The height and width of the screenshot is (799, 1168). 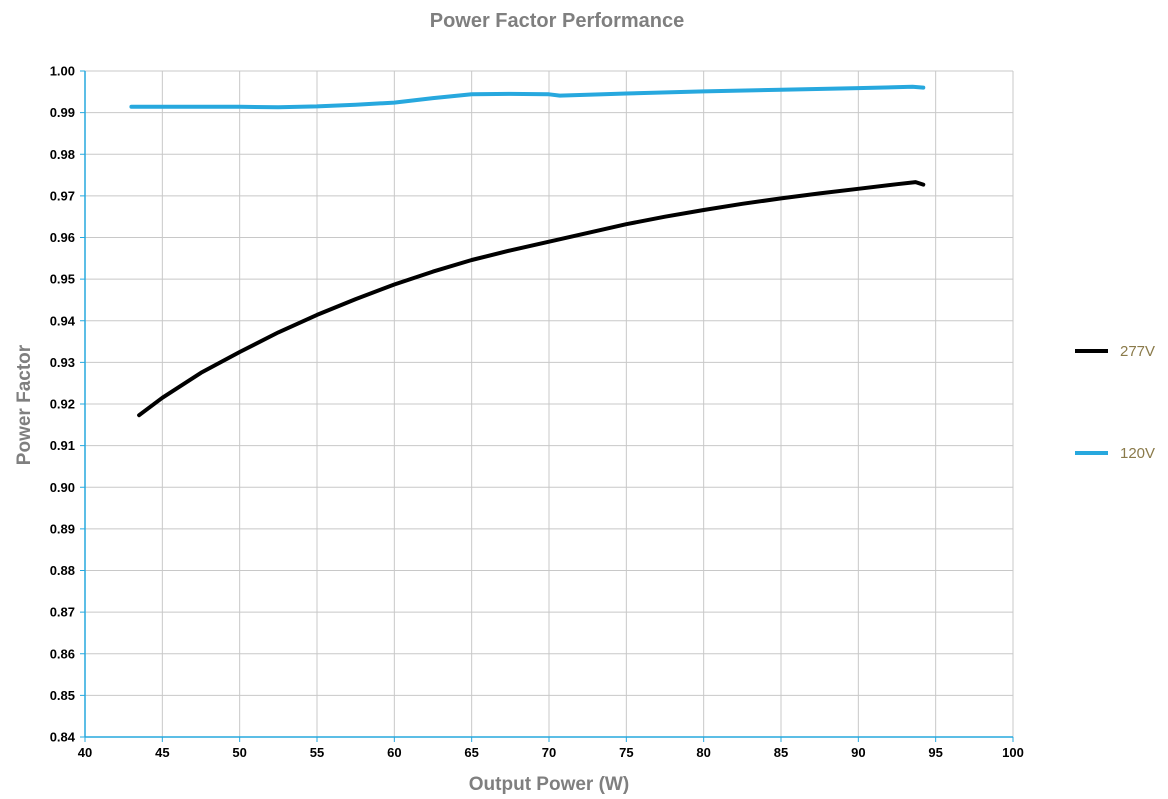 What do you see at coordinates (62, 487) in the screenshot?
I see `y-tick-label: 0.90` at bounding box center [62, 487].